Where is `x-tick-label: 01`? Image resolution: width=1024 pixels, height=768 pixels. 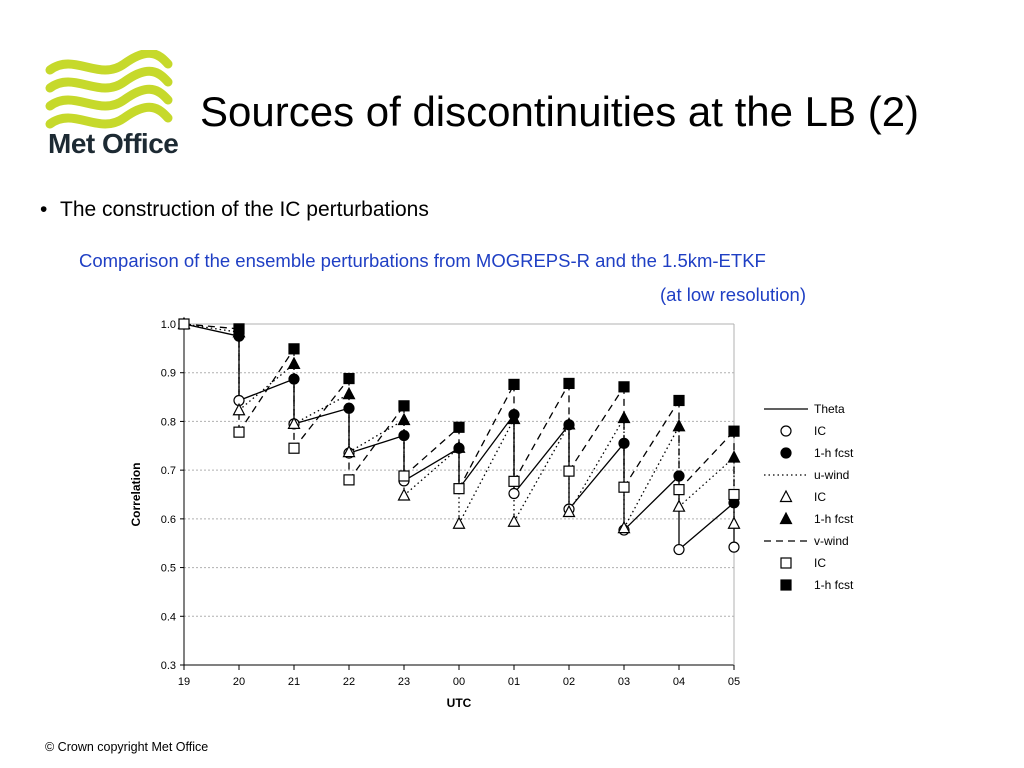
x-tick-label: 01 is located at coordinates (514, 682).